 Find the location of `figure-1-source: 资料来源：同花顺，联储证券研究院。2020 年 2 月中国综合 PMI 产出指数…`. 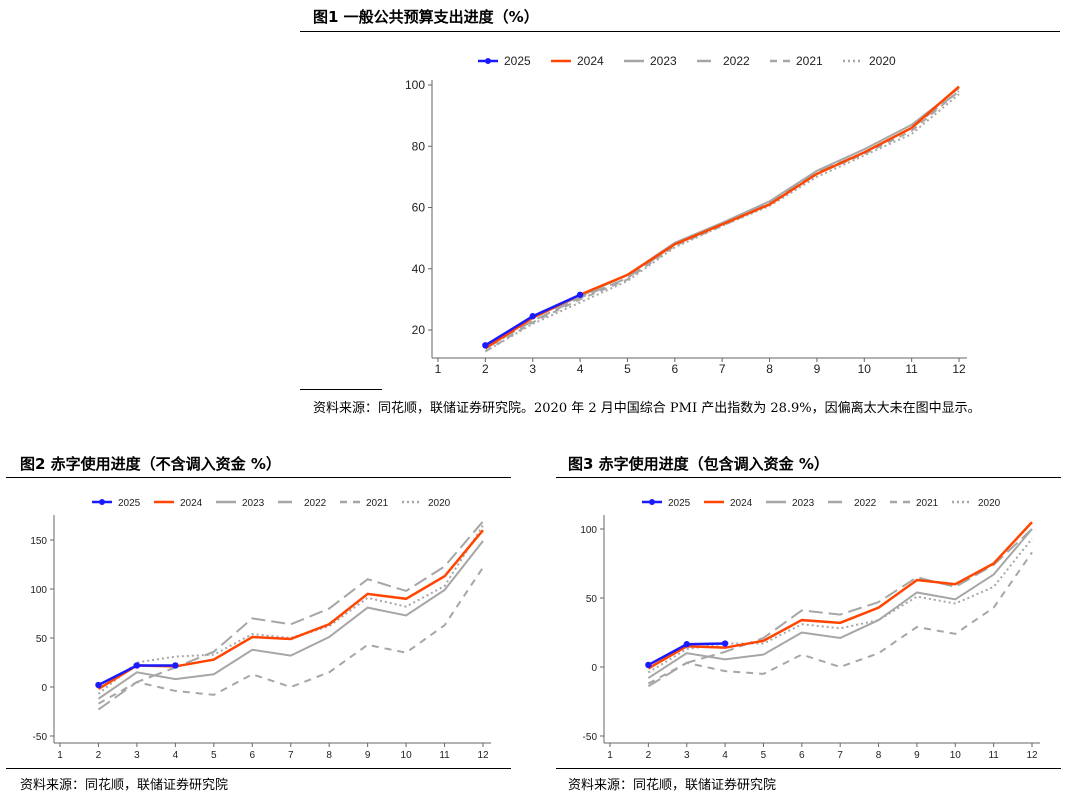

figure-1-source: 资料来源：同花顺，联储证券研究院。2020 年 2 月中国综合 PMI 产出指数… is located at coordinates (647, 408).